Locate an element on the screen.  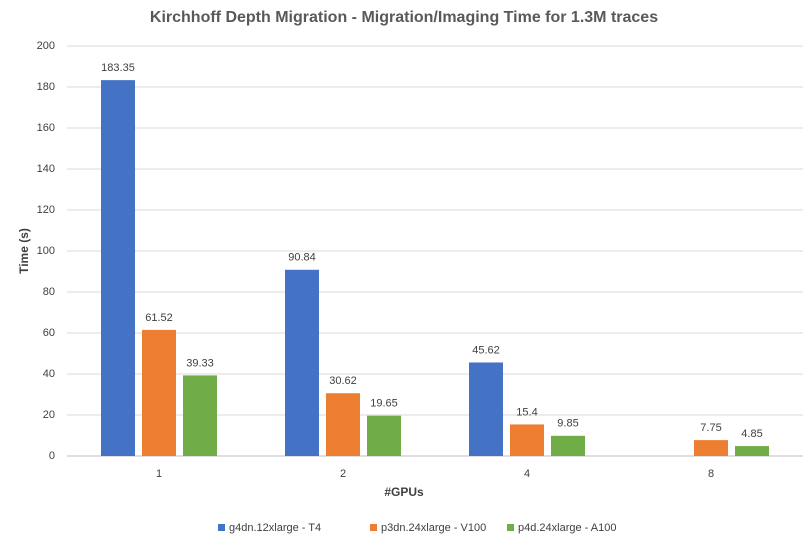
y-tick-label: 60 is located at coordinates (49, 333).